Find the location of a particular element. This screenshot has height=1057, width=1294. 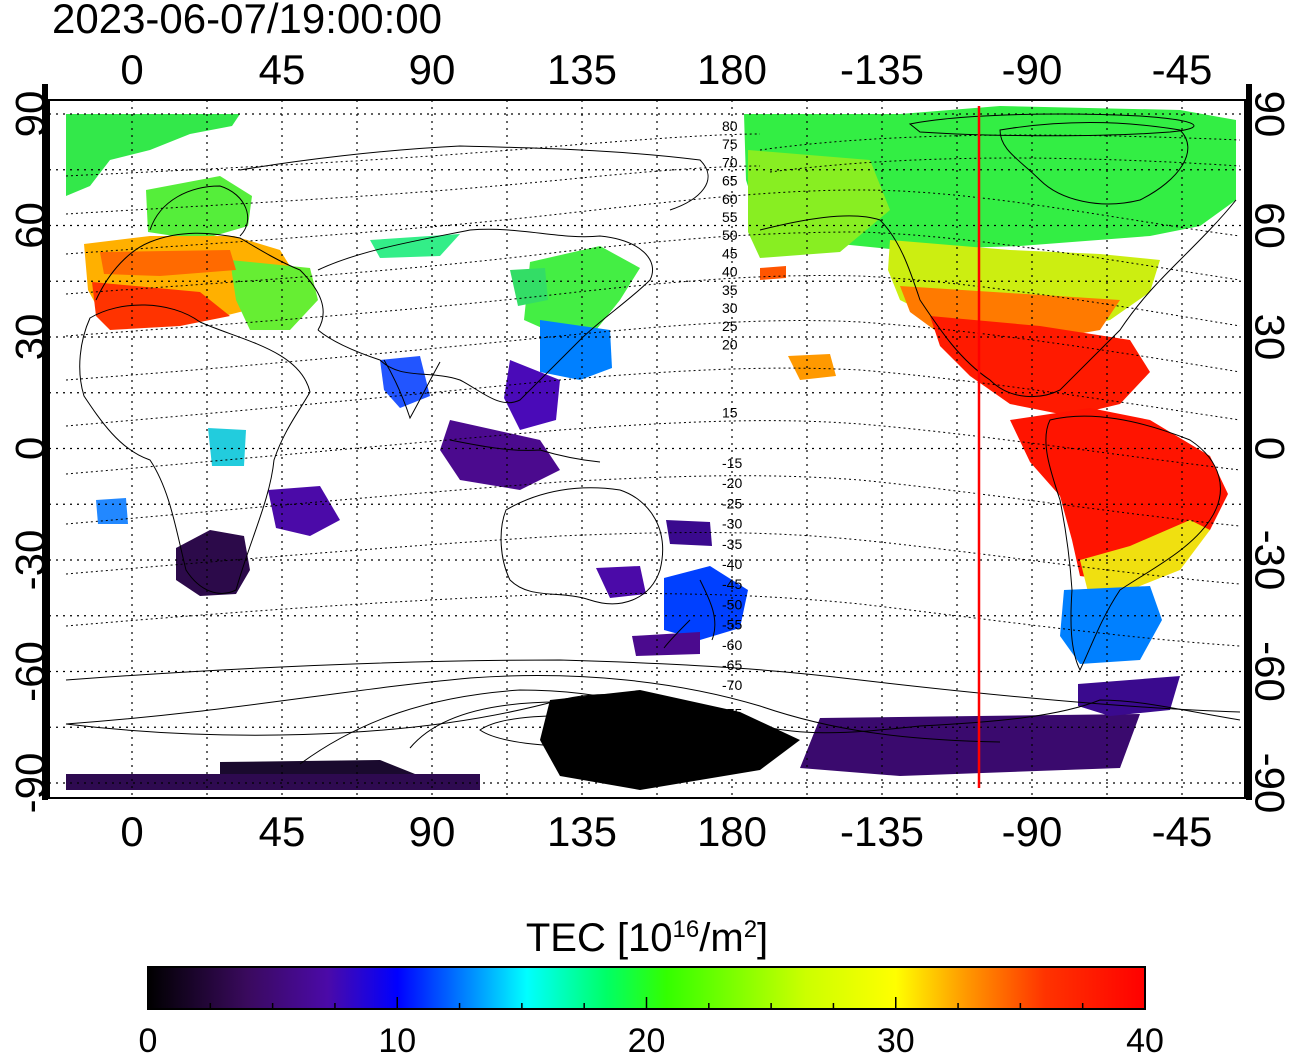

timestamp-label: 2023-06-07/19:00:00 is located at coordinates (247, 21).